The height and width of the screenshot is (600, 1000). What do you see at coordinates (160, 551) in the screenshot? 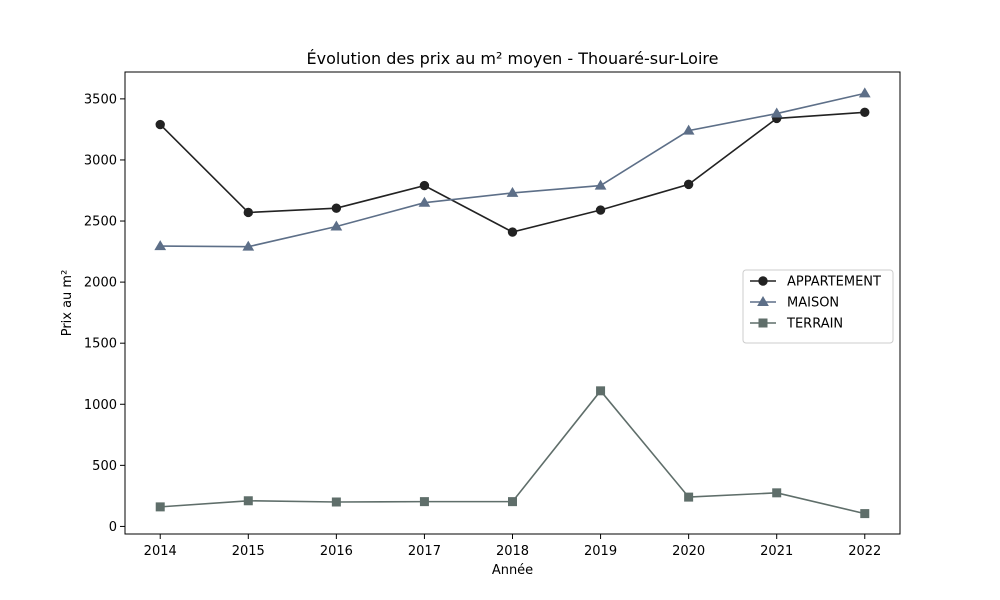
I see `x-tick-label: 2014` at bounding box center [160, 551].